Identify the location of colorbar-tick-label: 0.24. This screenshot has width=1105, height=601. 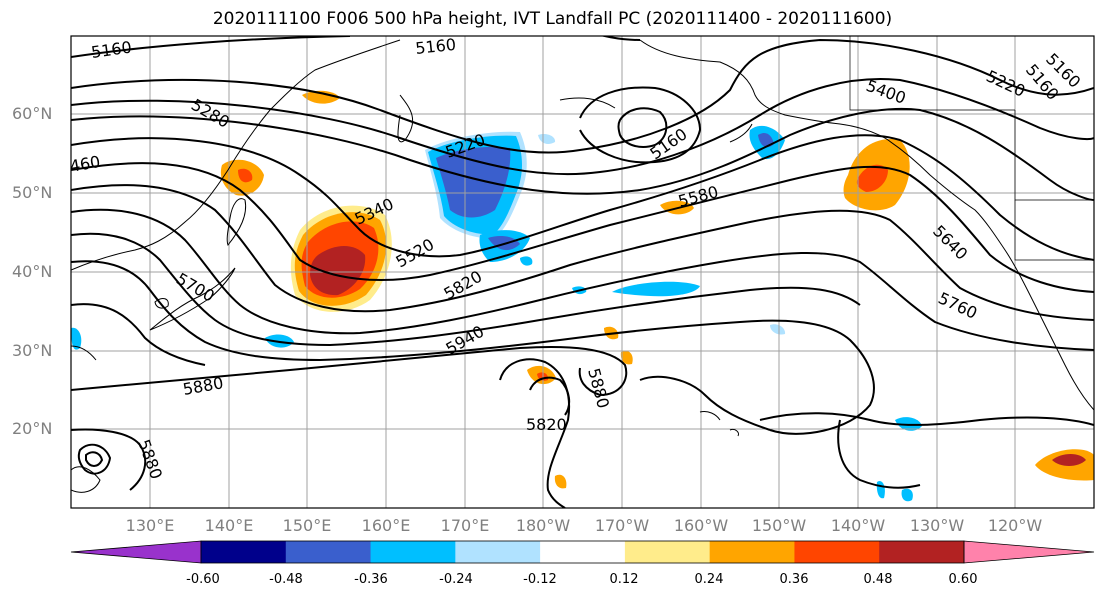
(709, 579).